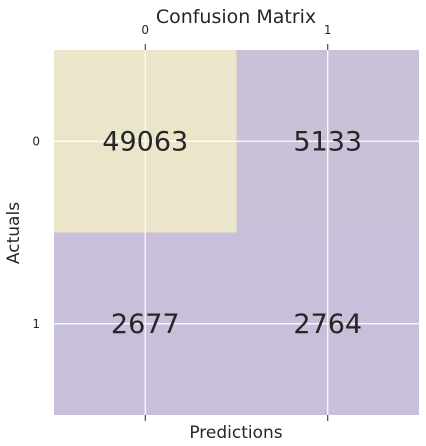 The image size is (426, 446). What do you see at coordinates (327, 324) in the screenshot?
I see `cell-value-r1-c1: 2764` at bounding box center [327, 324].